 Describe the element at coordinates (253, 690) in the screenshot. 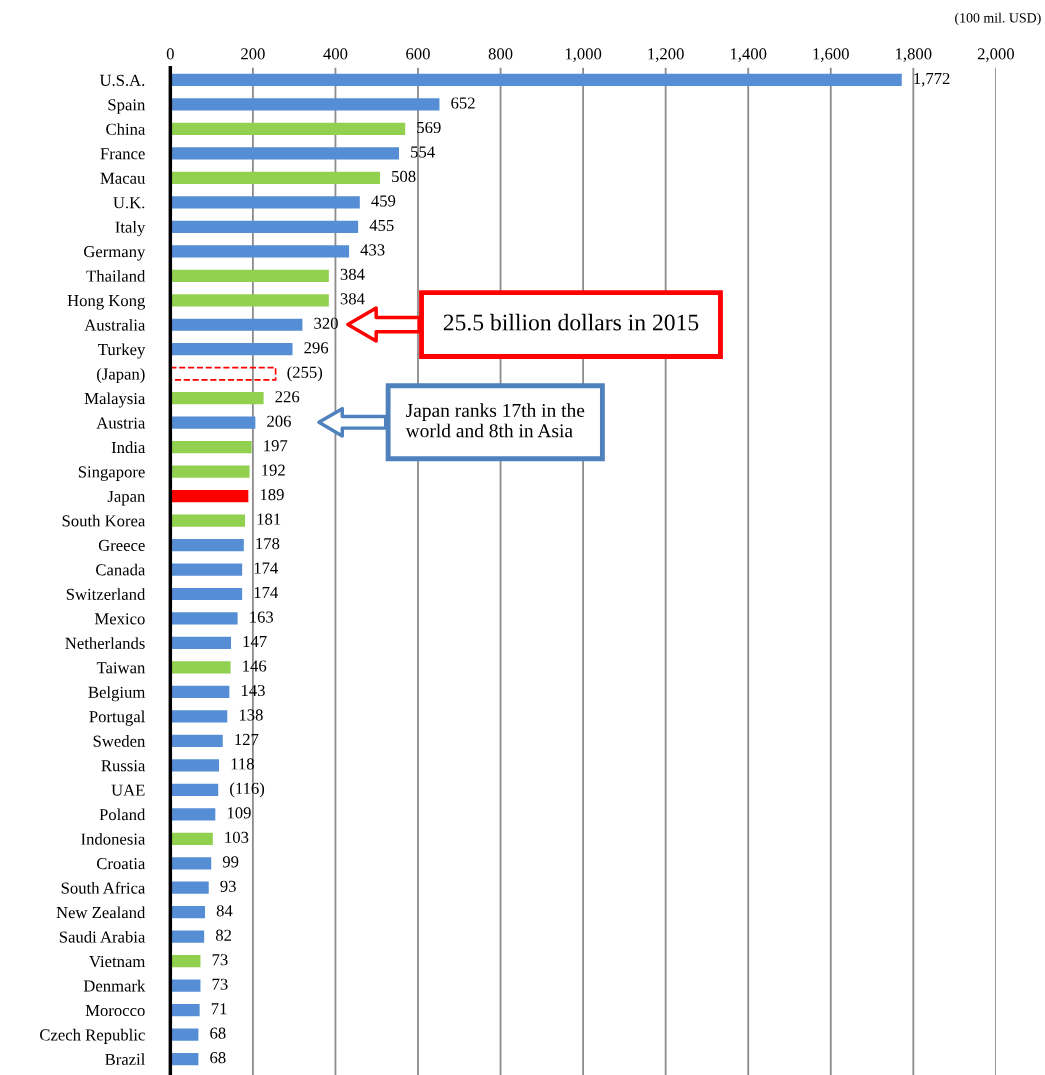

I see `data-label: 143` at that location.